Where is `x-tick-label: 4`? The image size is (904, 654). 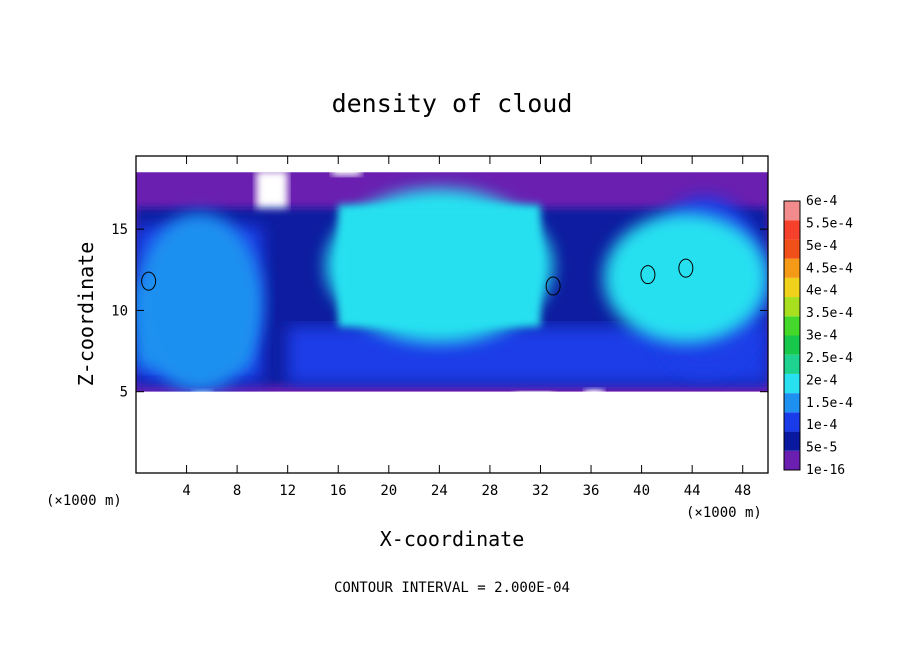 x-tick-label: 4 is located at coordinates (186, 491).